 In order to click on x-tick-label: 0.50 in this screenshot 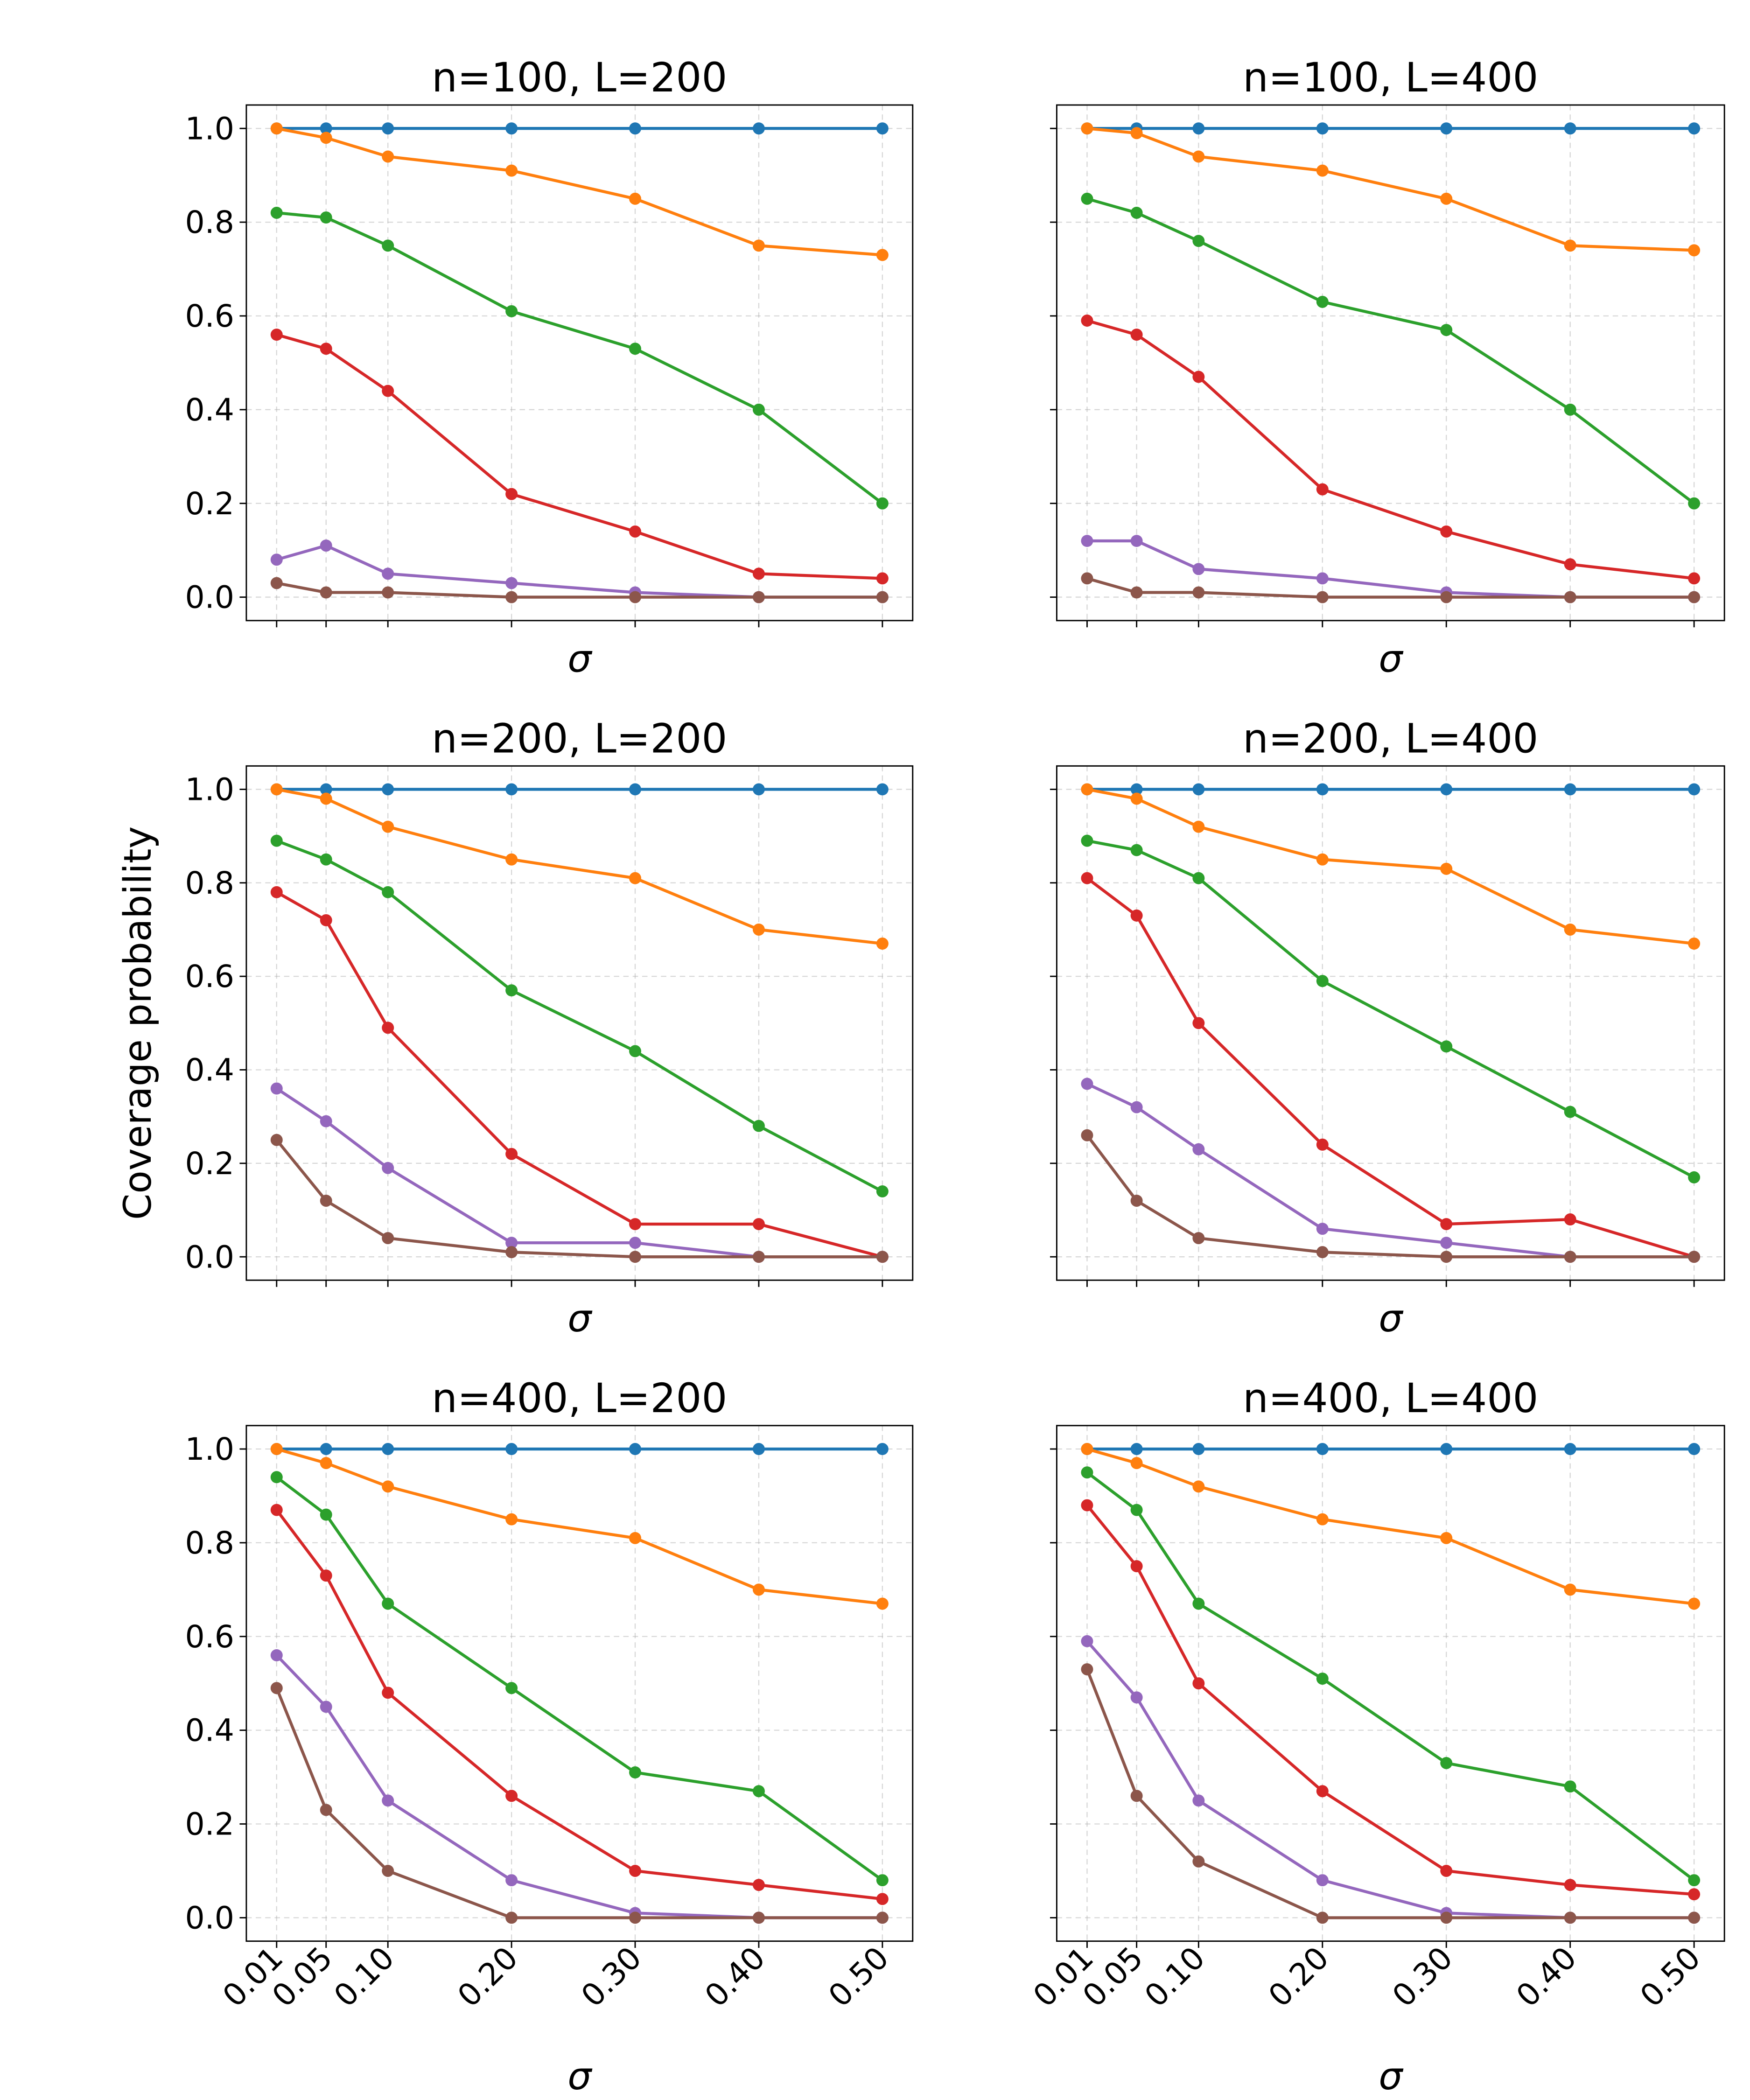, I will do `click(1670, 1977)`.